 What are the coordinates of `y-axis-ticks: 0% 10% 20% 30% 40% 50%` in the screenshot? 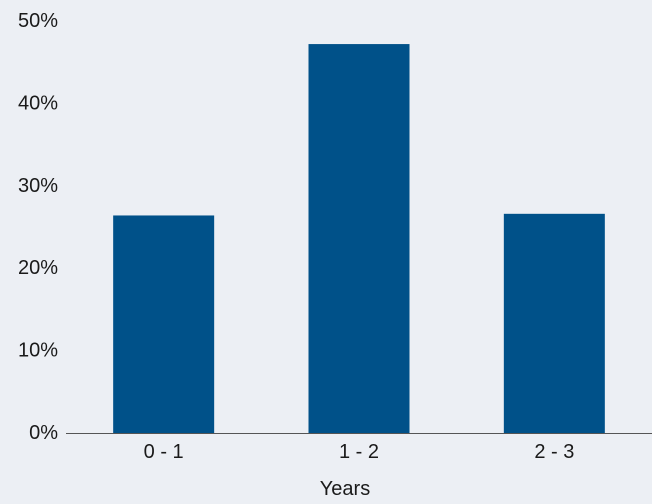 It's located at (38, 227).